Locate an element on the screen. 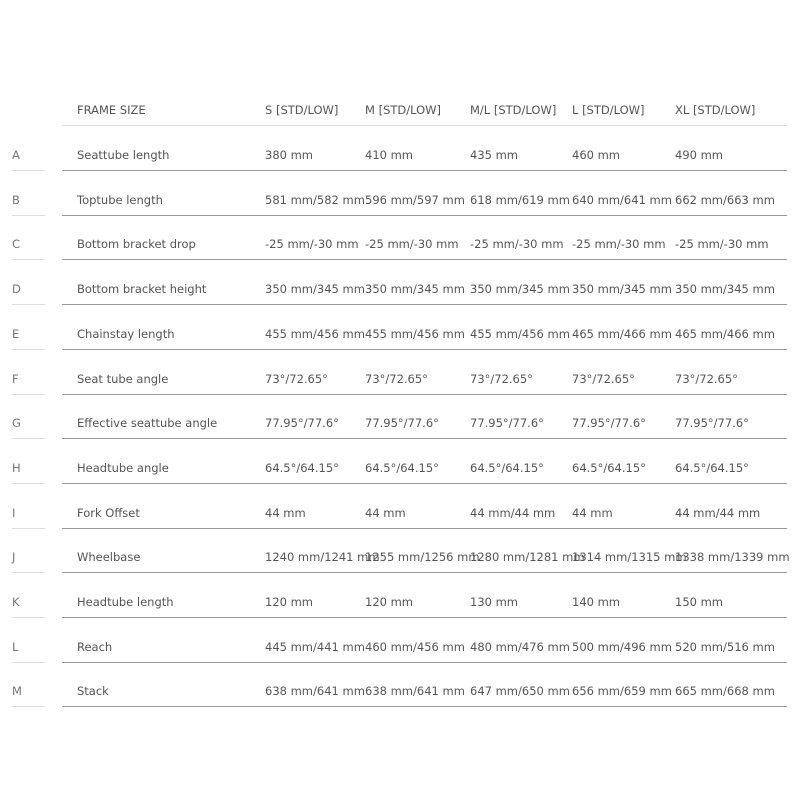 This screenshot has height=800, width=800. row-label: Seattube length is located at coordinates (123, 155).